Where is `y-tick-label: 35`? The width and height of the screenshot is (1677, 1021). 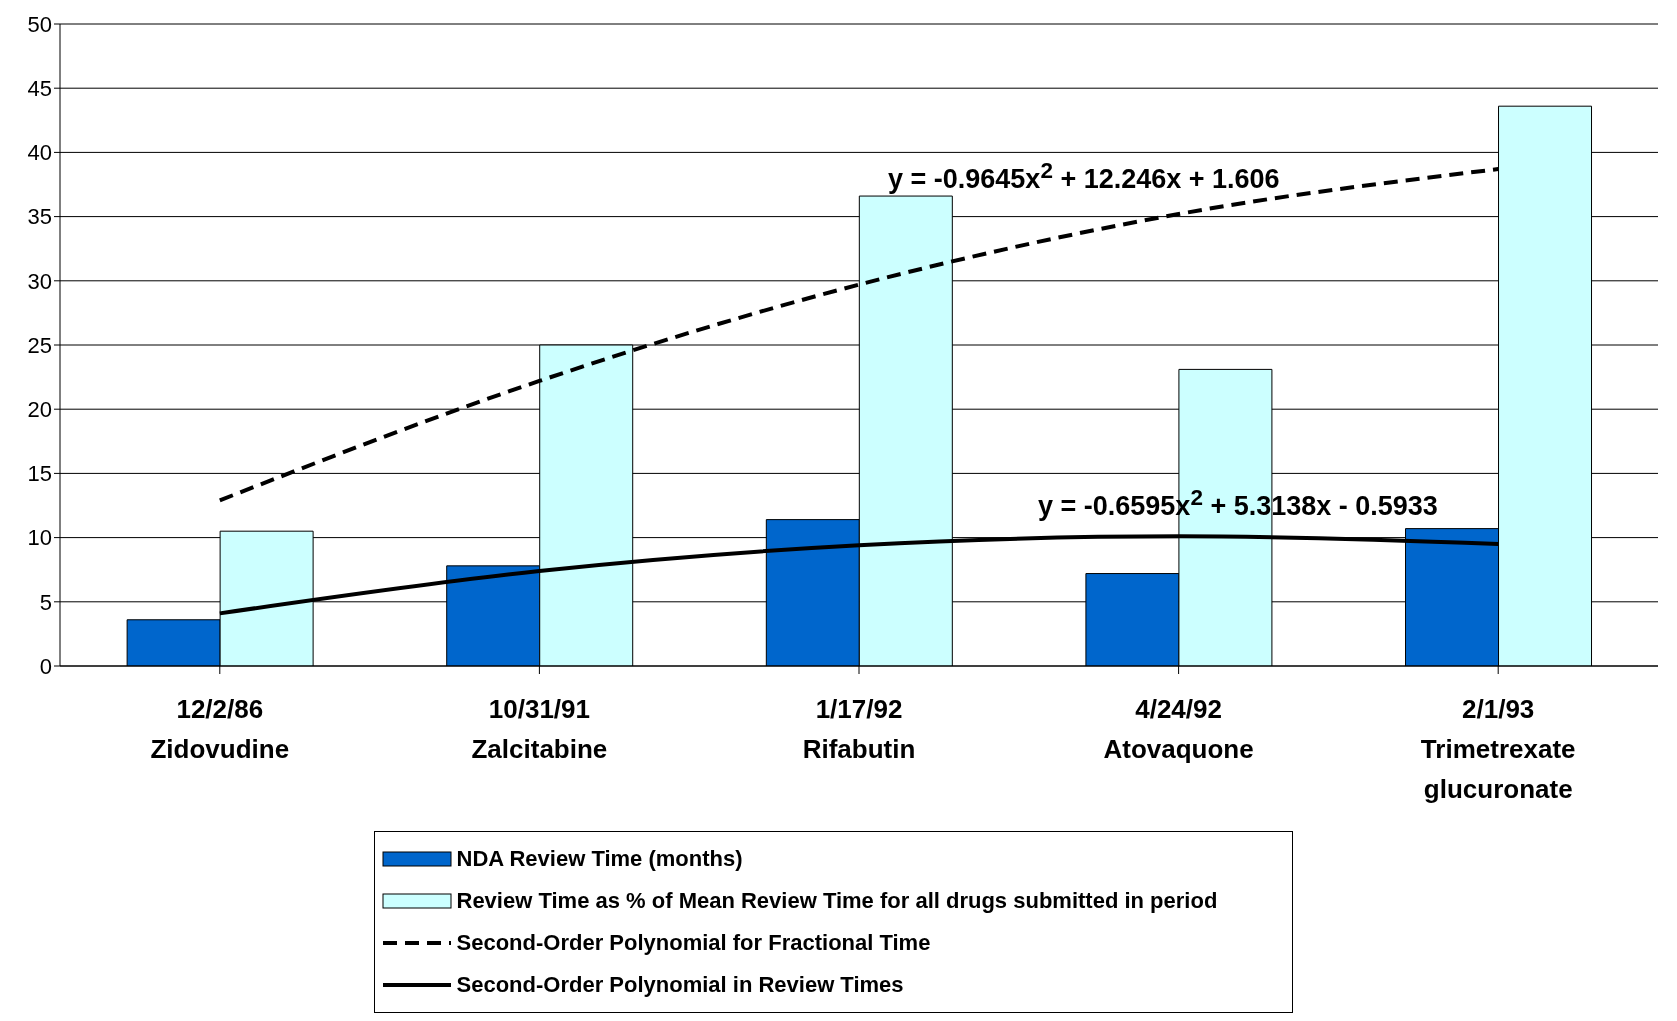
y-tick-label: 35 is located at coordinates (39, 217).